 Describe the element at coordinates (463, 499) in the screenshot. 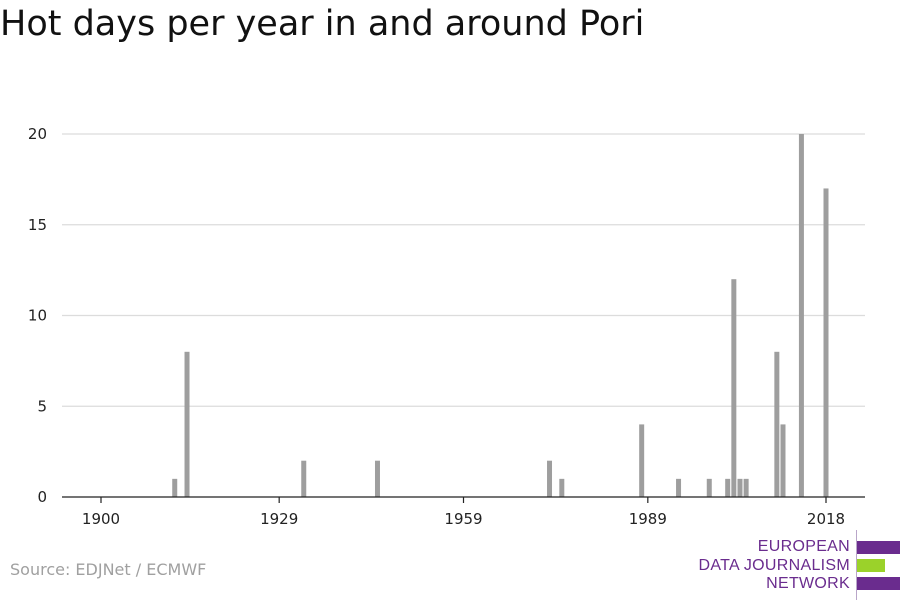

I see `x-axis` at that location.